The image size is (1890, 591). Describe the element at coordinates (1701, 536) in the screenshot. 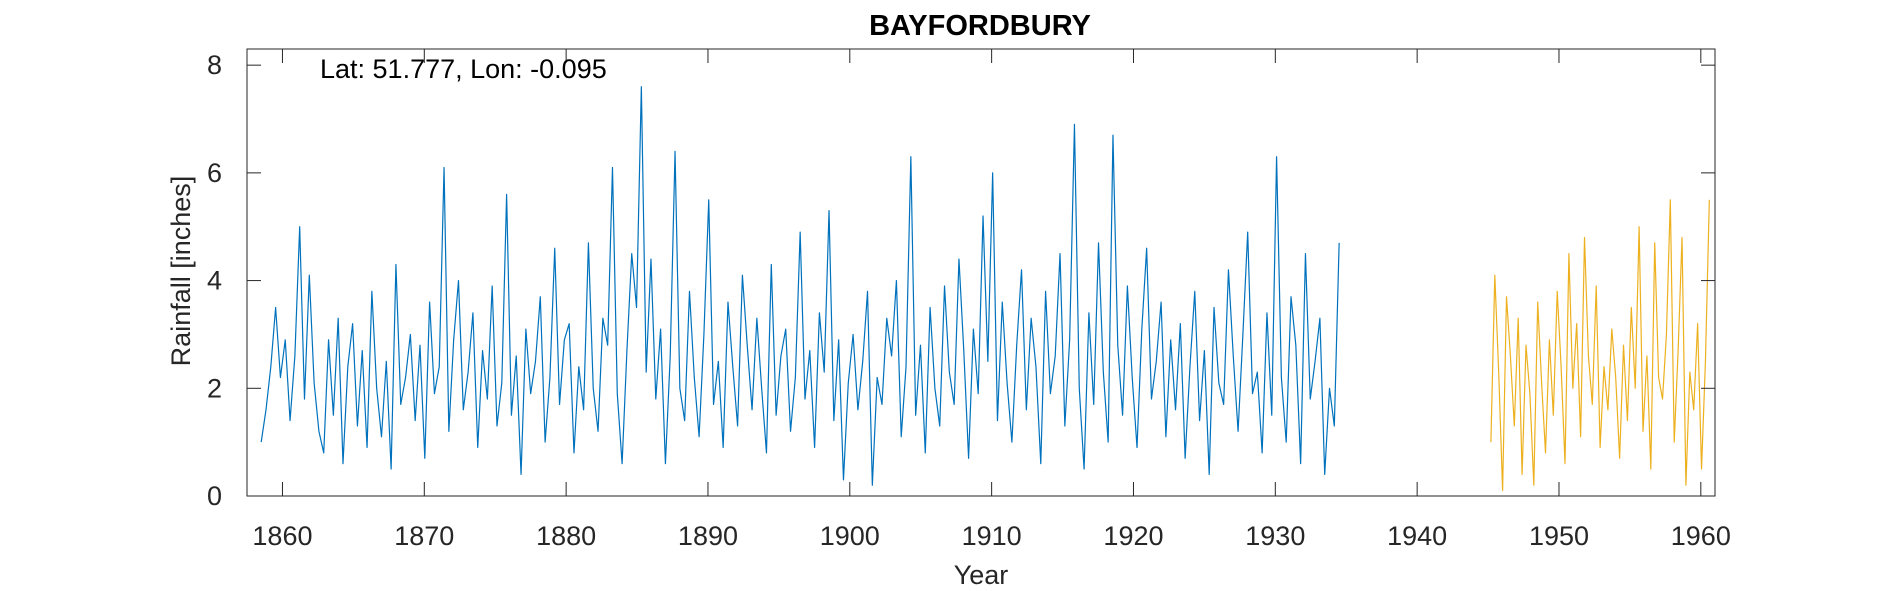

I see `x-tick-label: 1960` at that location.